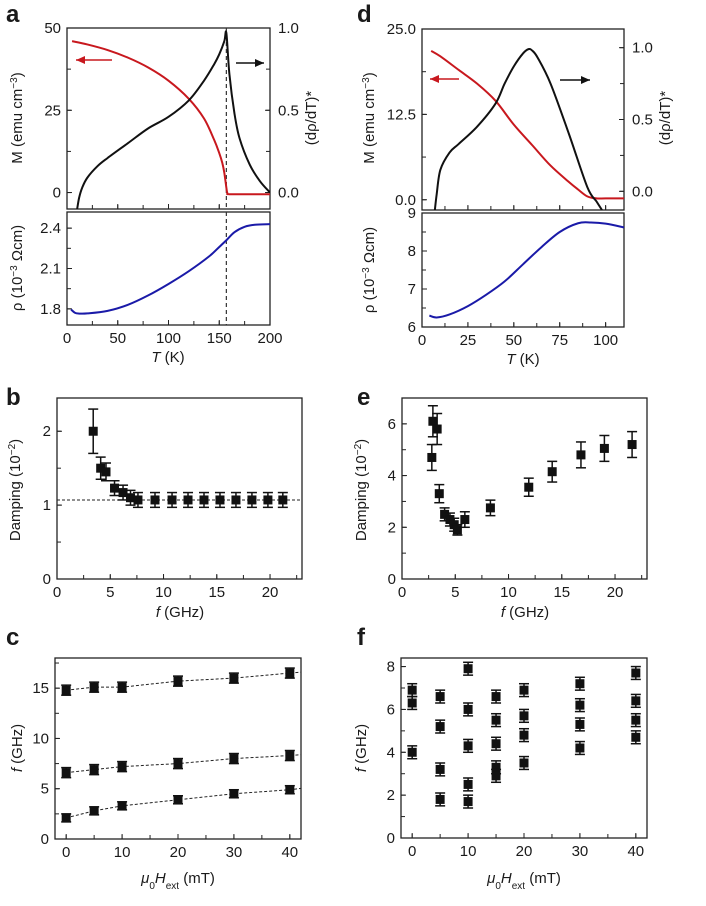 The width and height of the screenshot is (706, 906). I want to click on panel-a-top-yleft-tick-label: 25, so click(52, 110).